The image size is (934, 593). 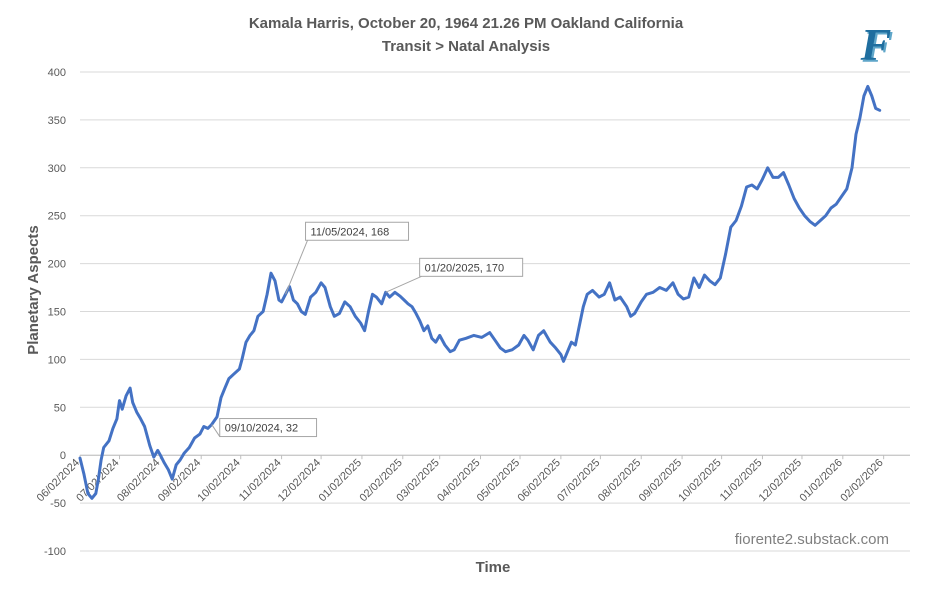 What do you see at coordinates (578, 480) in the screenshot?
I see `x-tick-label: 07/02/2025` at bounding box center [578, 480].